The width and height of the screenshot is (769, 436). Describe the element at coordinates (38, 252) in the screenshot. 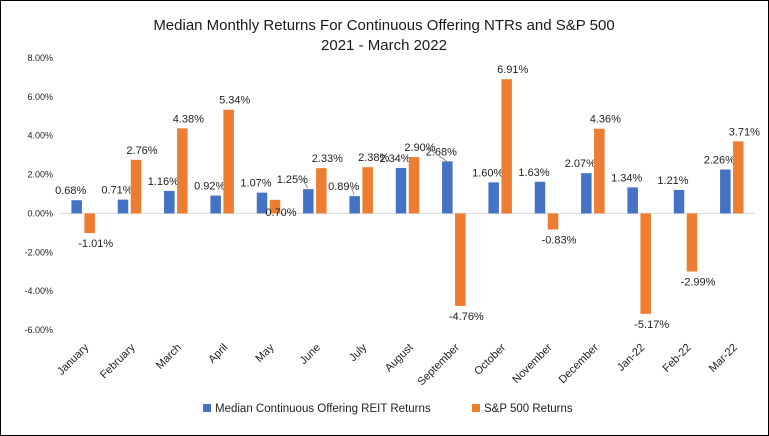

I see `y-tick-label: -2.00%` at that location.